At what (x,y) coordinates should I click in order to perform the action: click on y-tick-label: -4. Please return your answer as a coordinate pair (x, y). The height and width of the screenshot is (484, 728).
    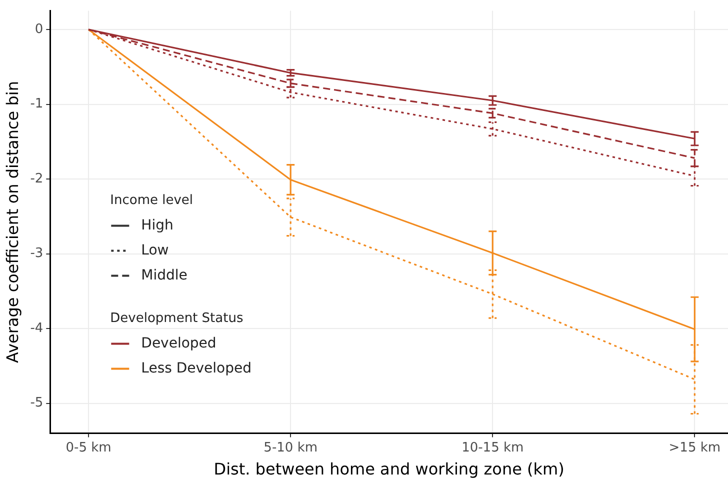
    Looking at the image, I should click on (37, 328).